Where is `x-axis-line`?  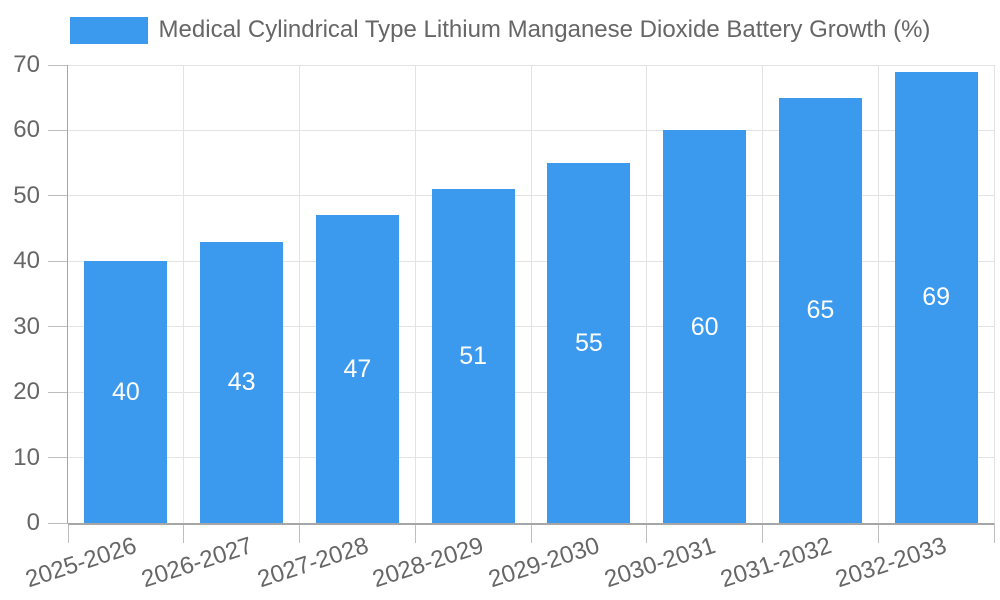
x-axis-line is located at coordinates (531, 524).